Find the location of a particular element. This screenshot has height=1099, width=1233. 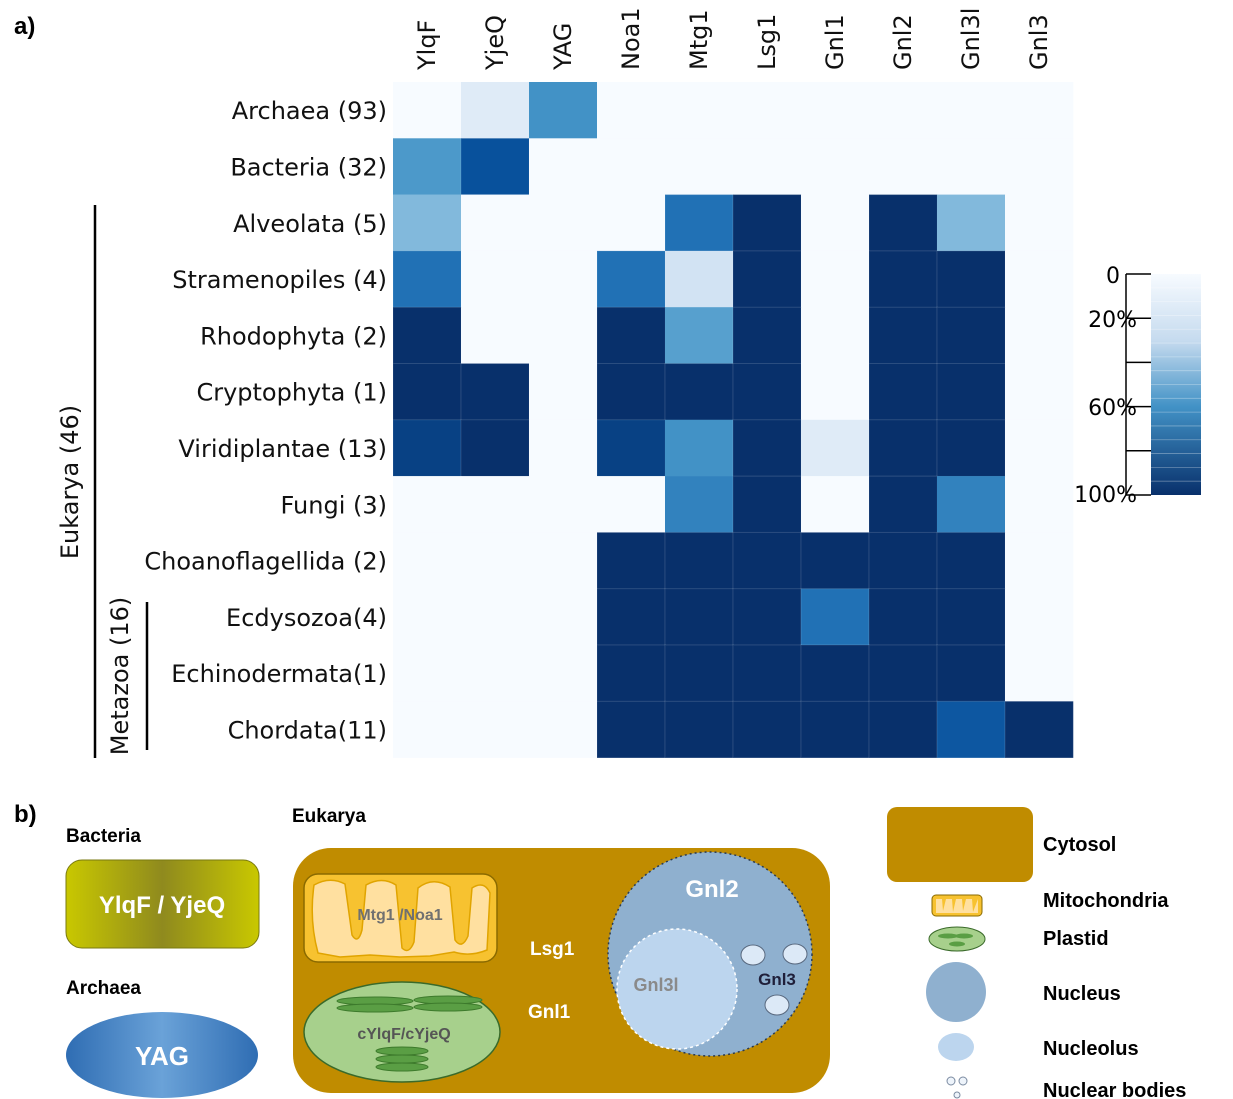

eukarya-bracket: Eukarya (46) is located at coordinates (76, 481).